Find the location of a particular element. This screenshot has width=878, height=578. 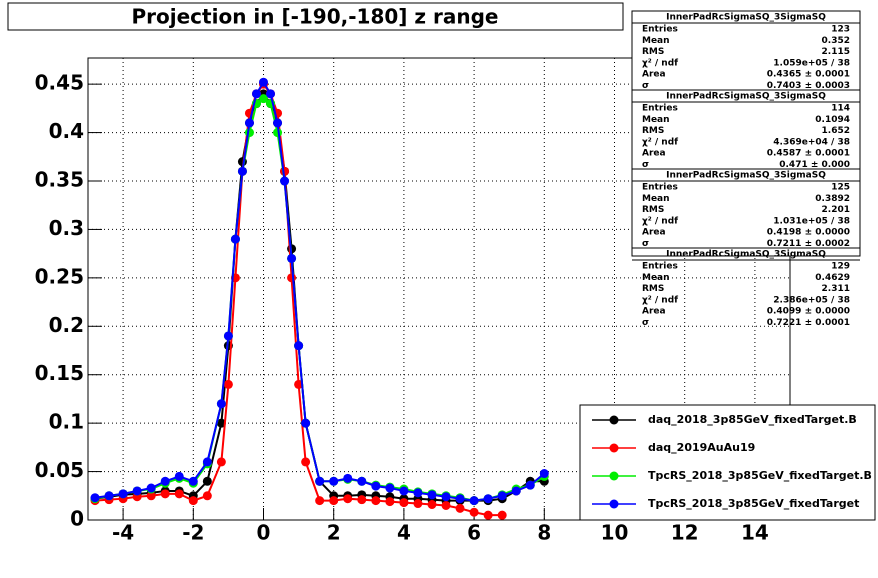

y-tick-label: 0.35 is located at coordinates (59, 180).